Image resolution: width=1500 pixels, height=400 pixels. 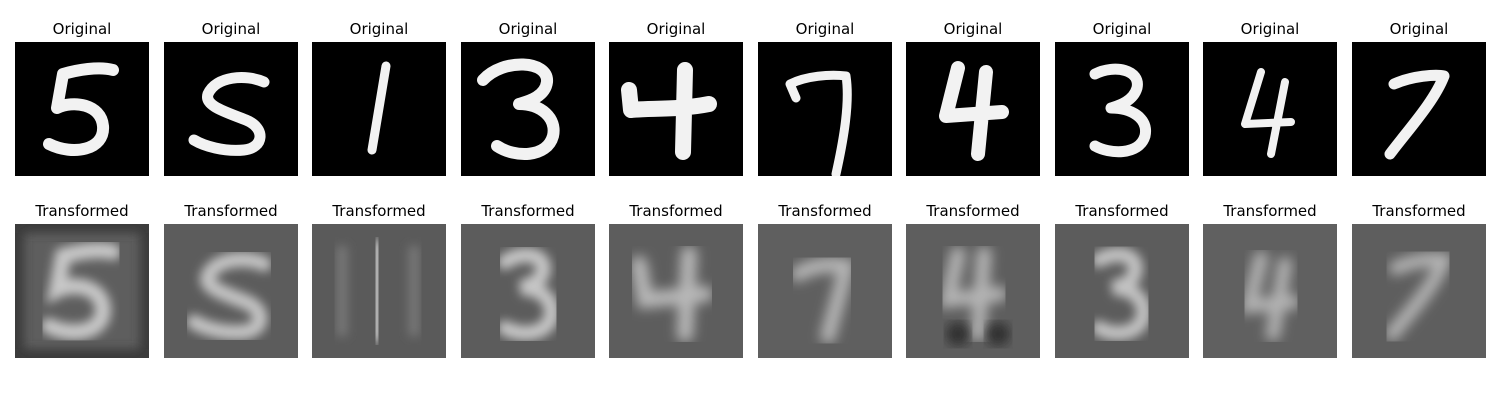 I want to click on transformed-cell-6: Transformed, so click(x=825, y=279).